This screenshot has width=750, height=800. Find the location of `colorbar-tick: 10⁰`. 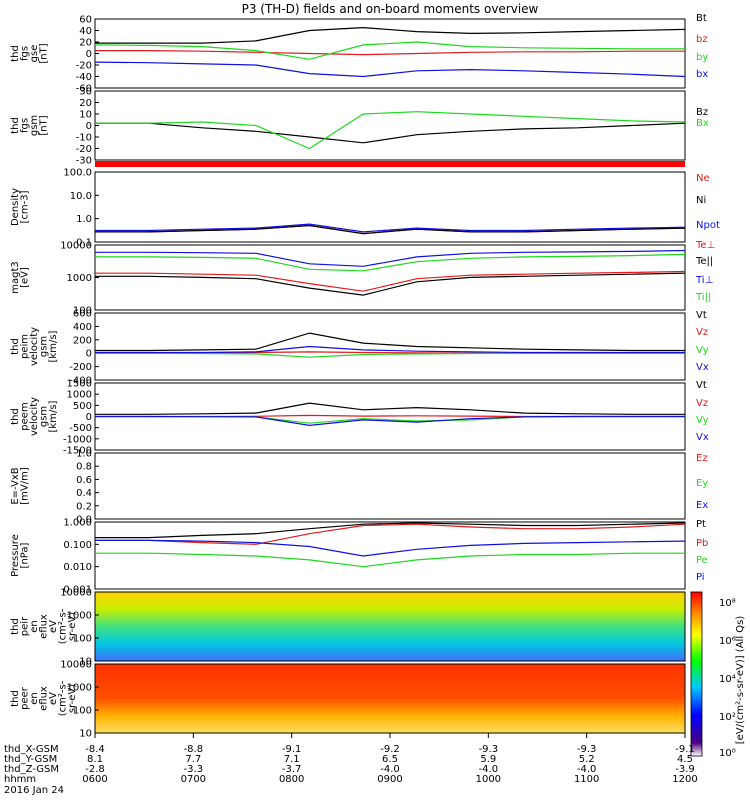

colorbar-tick: 10⁰ is located at coordinates (727, 753).